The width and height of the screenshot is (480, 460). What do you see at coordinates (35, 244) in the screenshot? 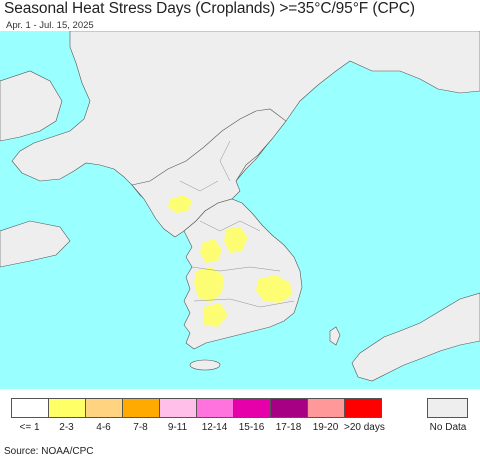
I see `shandong-peninsula` at bounding box center [35, 244].